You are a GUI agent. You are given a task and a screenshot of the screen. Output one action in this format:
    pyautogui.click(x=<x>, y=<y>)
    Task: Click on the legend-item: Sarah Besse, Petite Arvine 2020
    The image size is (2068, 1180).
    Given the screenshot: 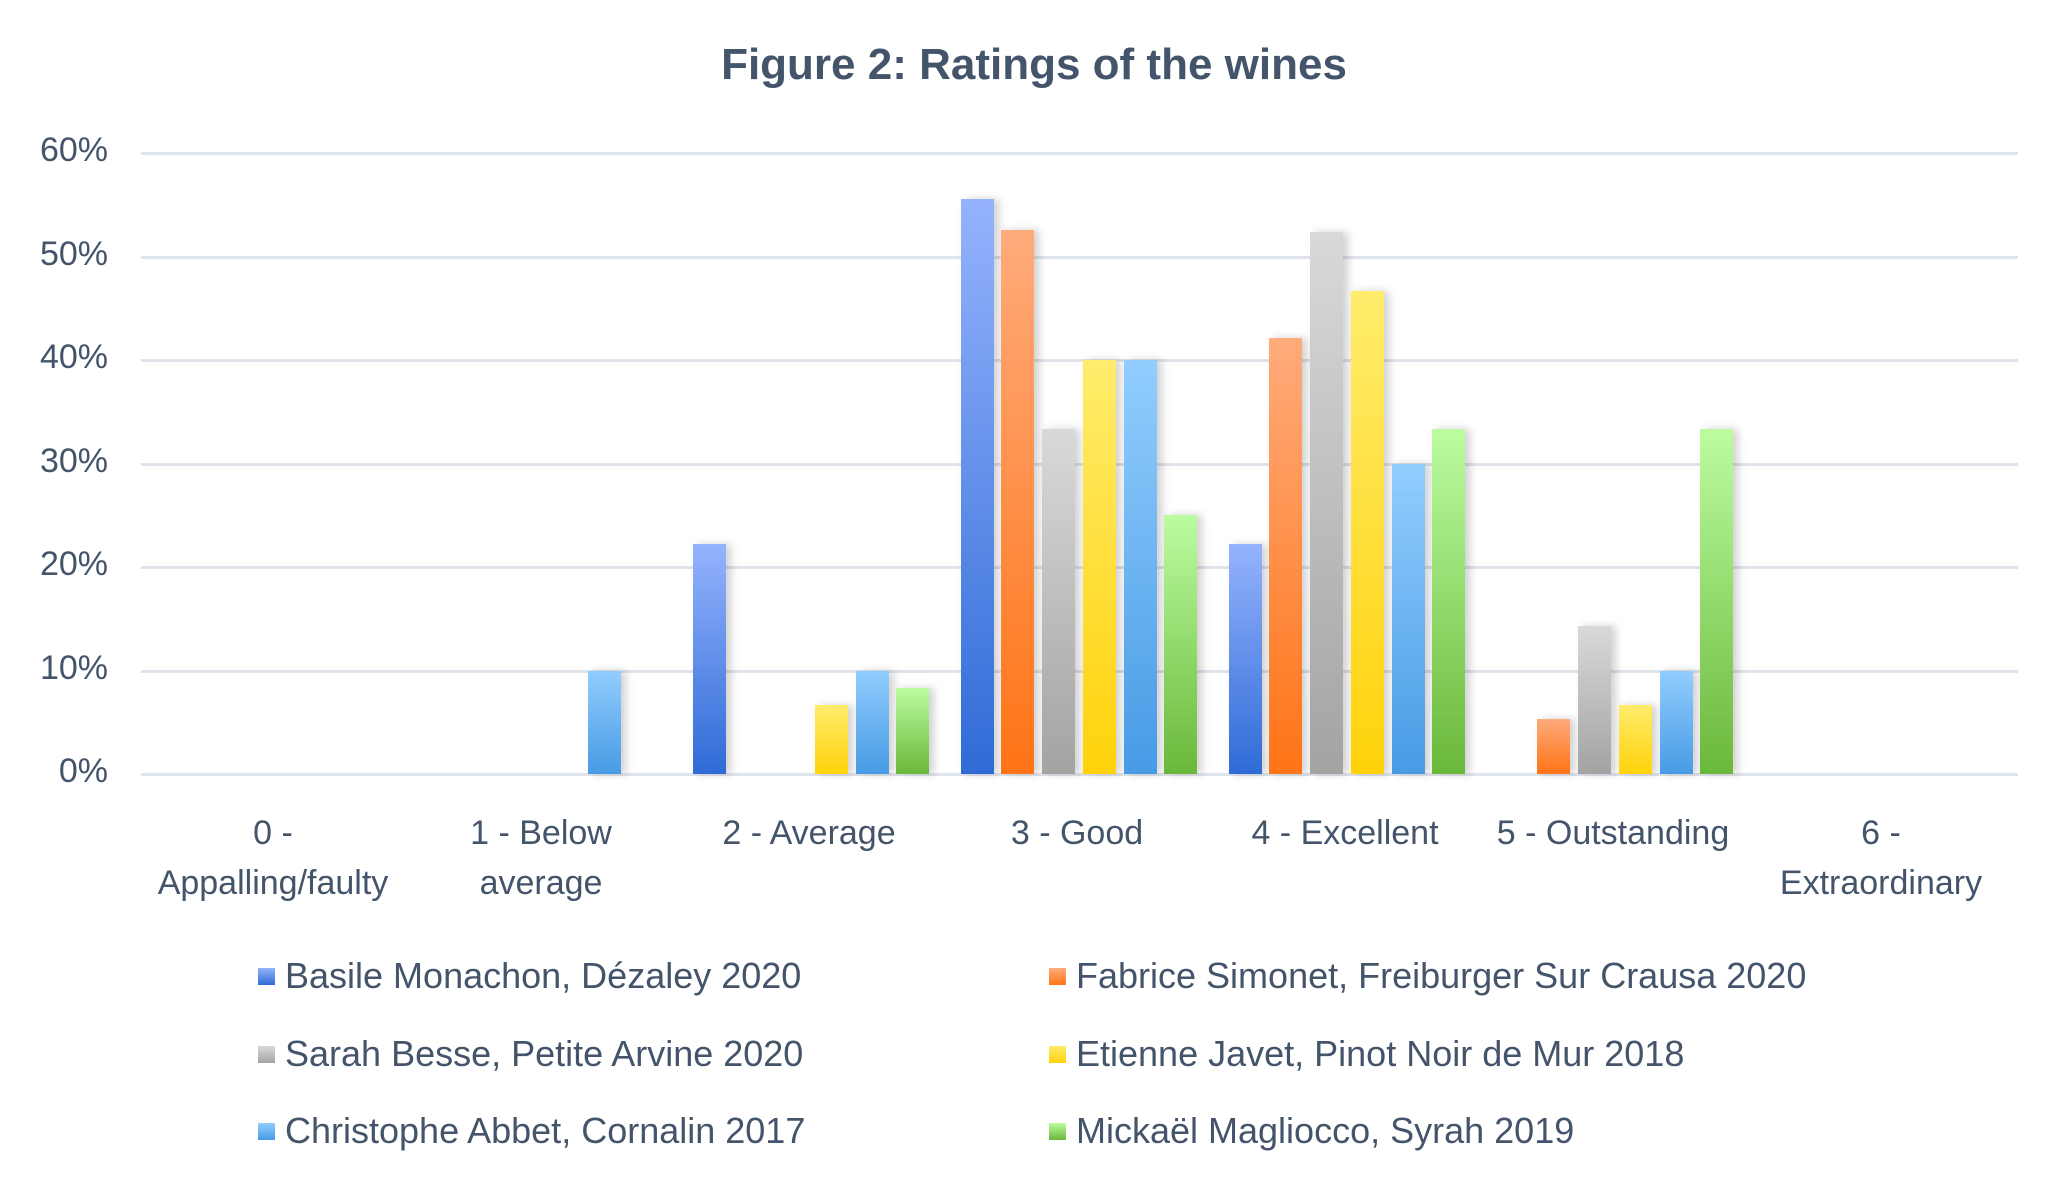 What is the action you would take?
    pyautogui.click(x=530, y=1054)
    